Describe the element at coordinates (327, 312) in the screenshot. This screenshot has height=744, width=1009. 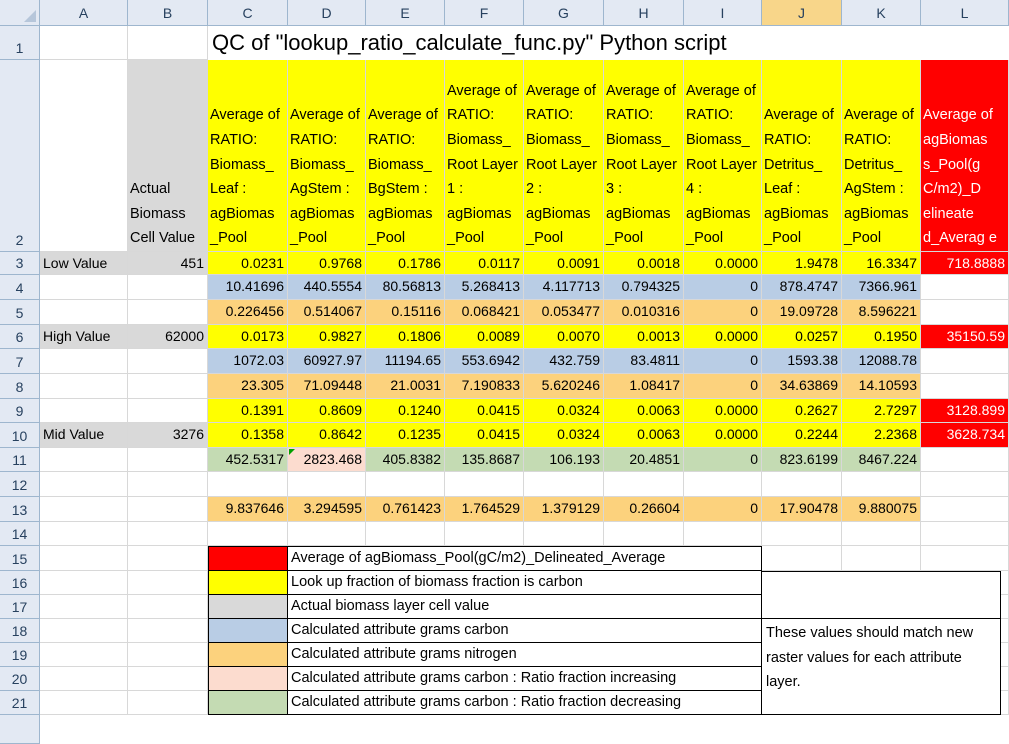
I see `value-cell: 0.514067` at that location.